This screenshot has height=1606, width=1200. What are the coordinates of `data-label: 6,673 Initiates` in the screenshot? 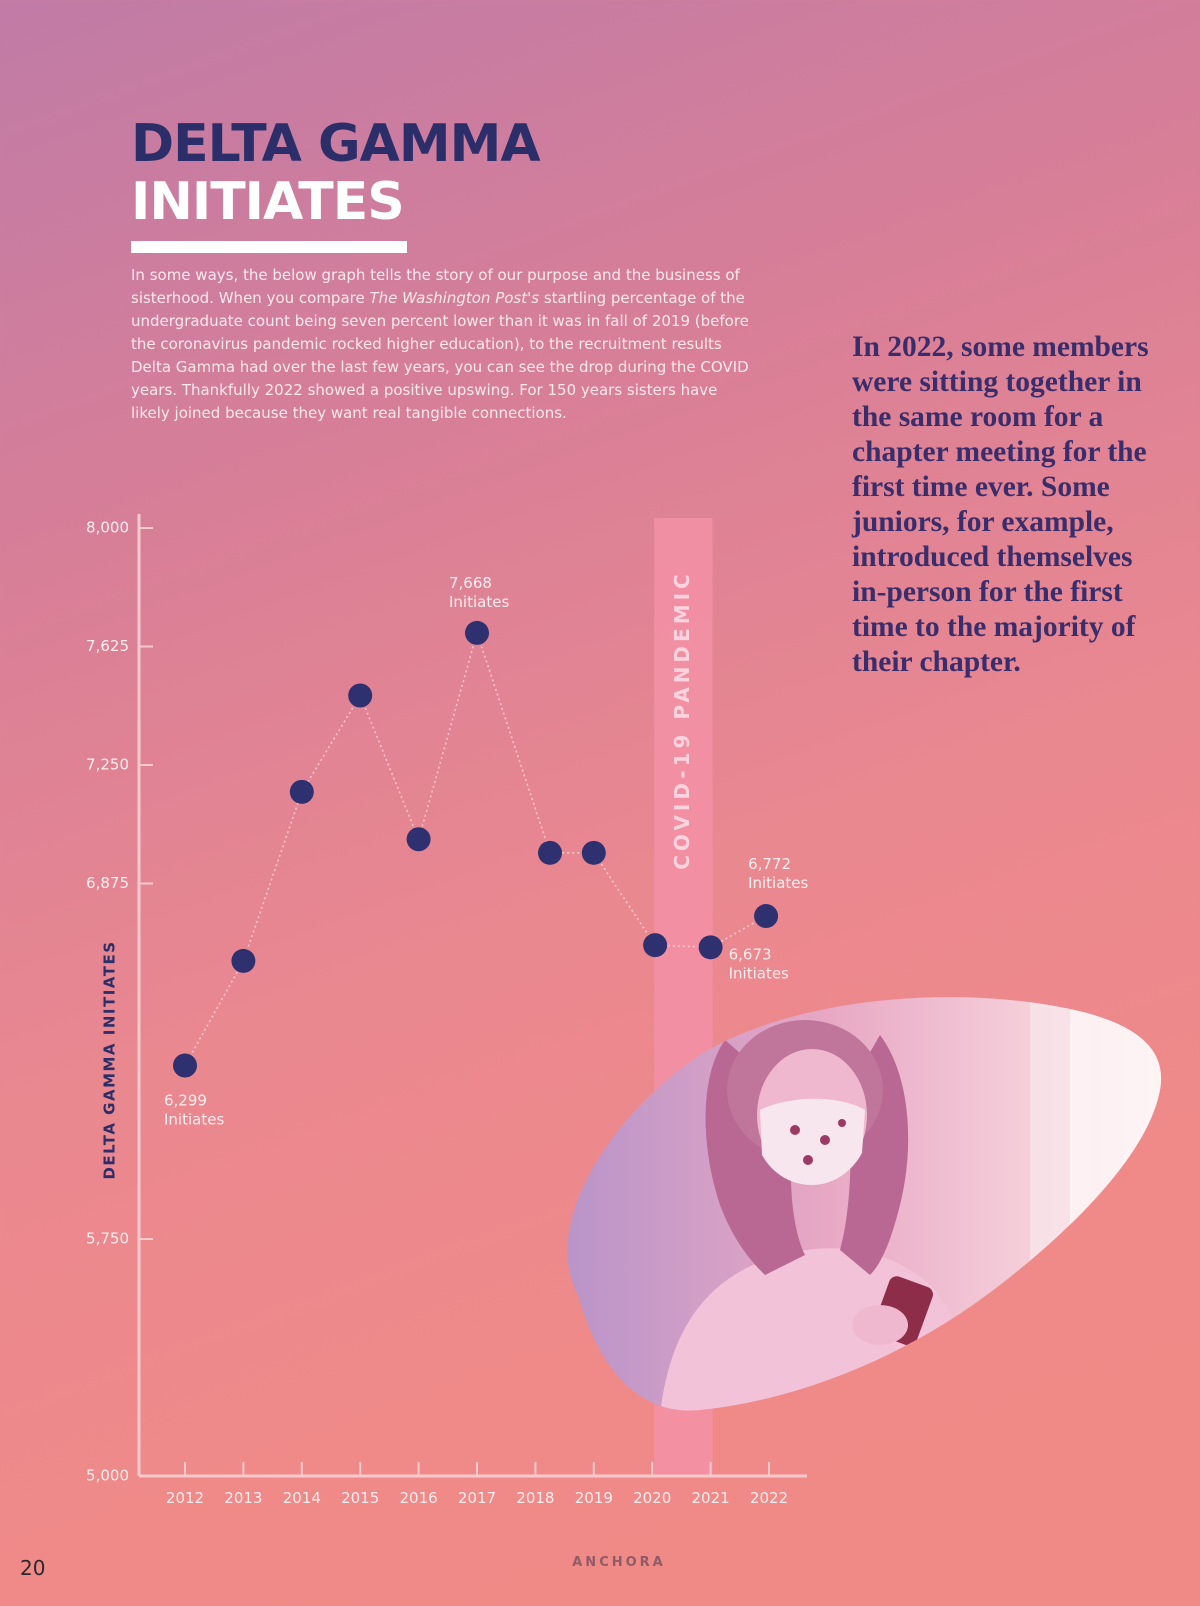 It's located at (759, 963).